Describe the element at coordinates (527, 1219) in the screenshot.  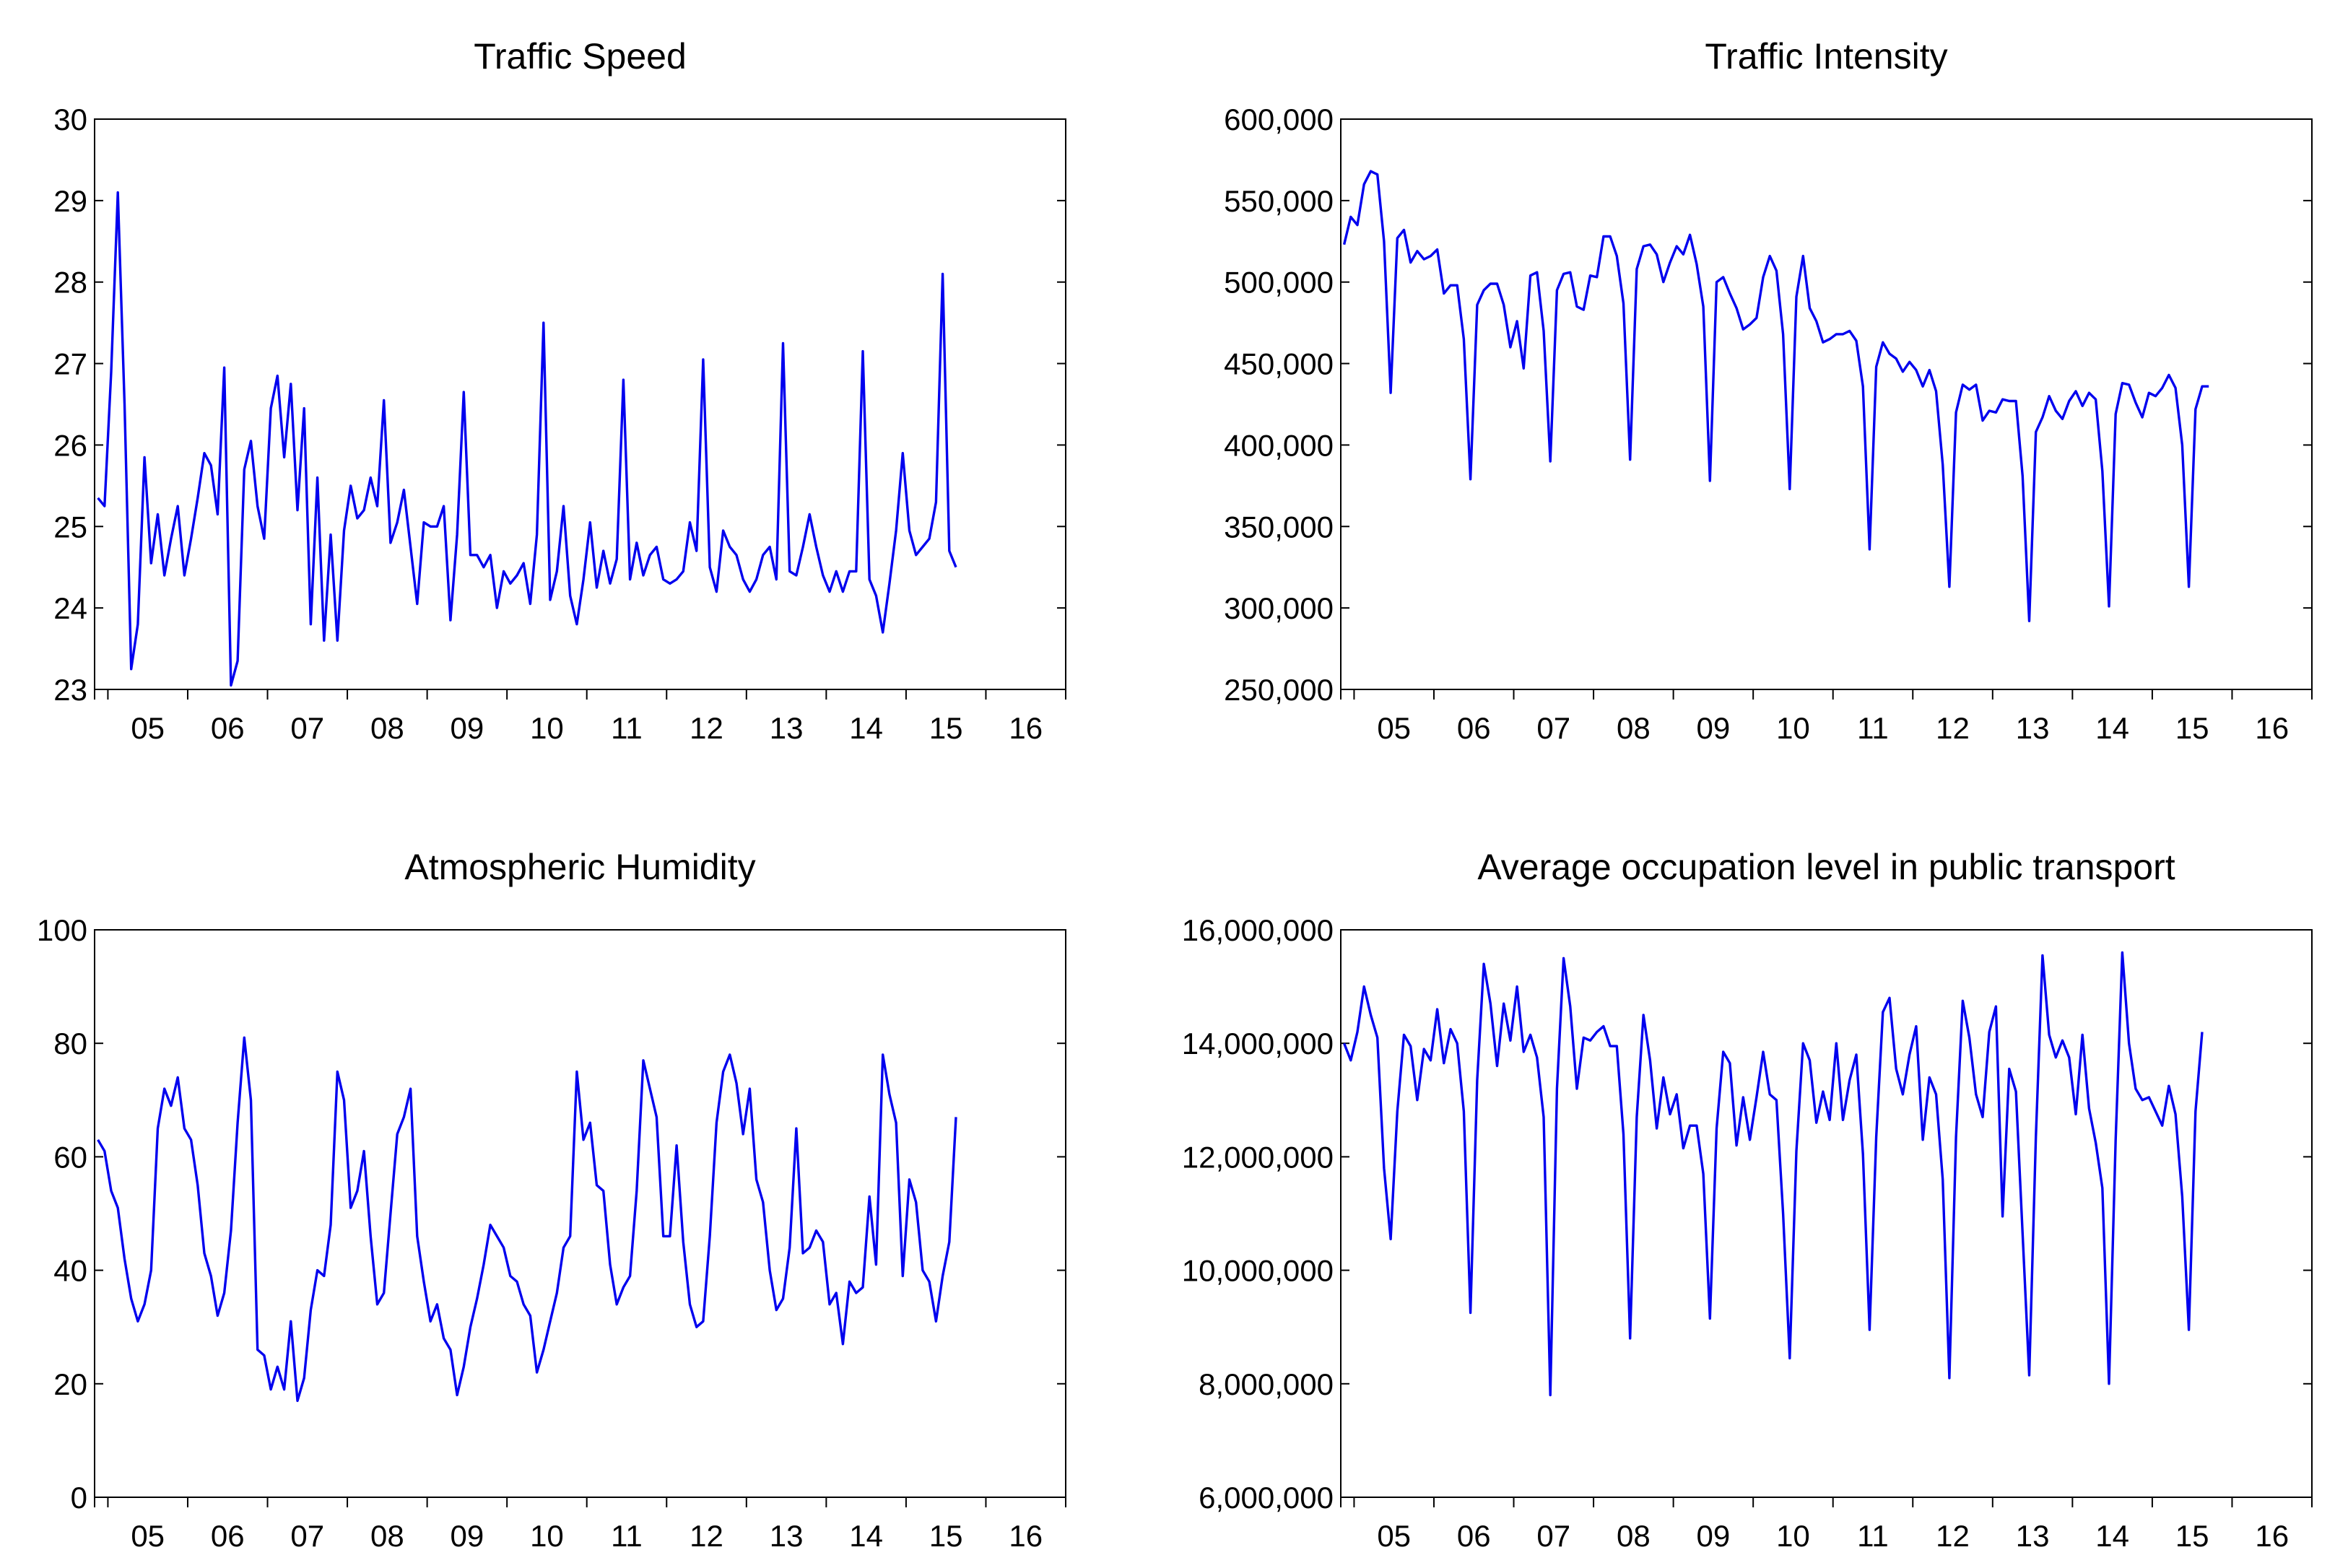
I see `series-line-atmospheric-humidity` at that location.